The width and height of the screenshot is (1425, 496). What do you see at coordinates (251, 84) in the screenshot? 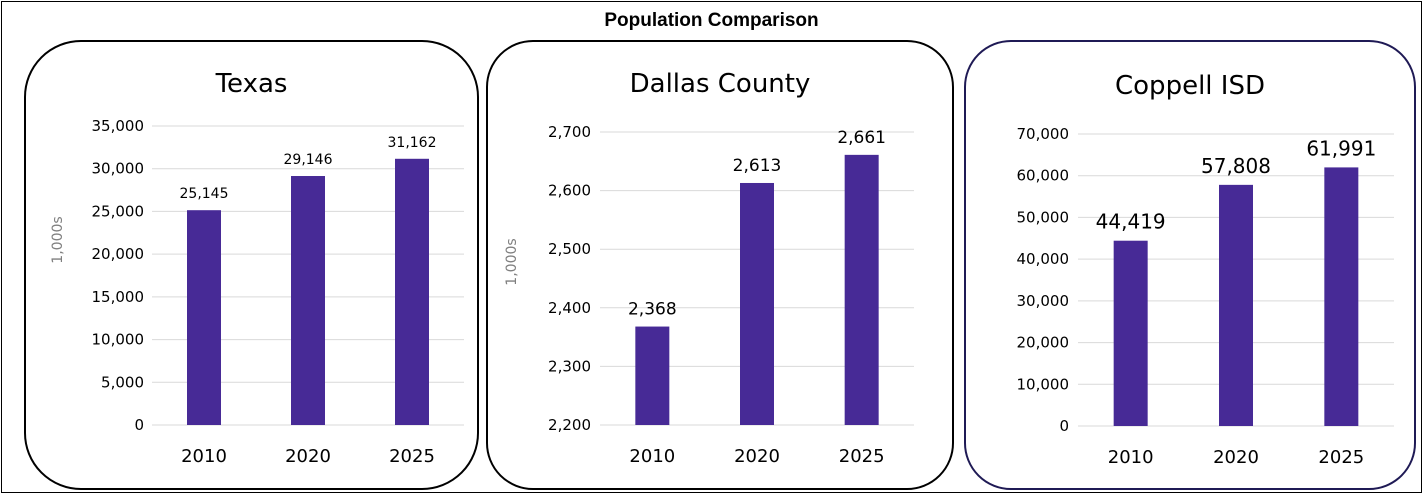
I see `panel-title: Texas` at bounding box center [251, 84].